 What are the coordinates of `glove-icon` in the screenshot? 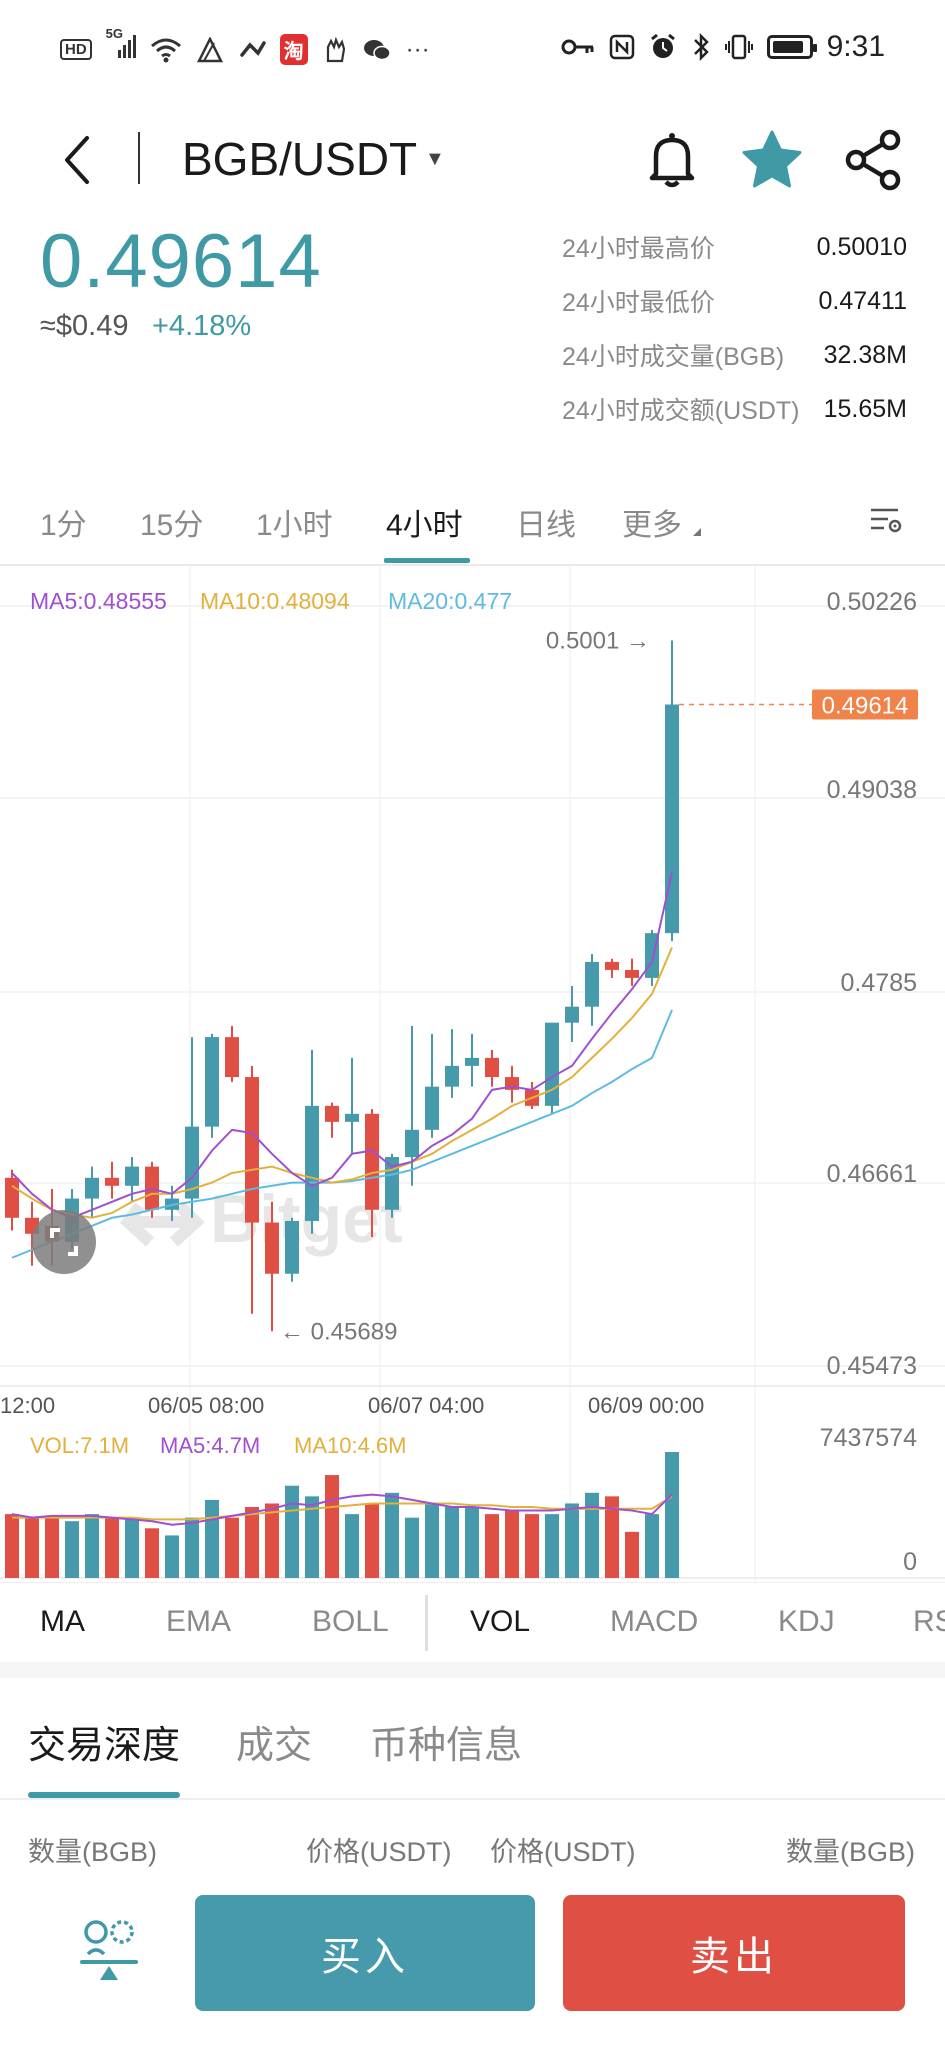 It's located at (335, 49).